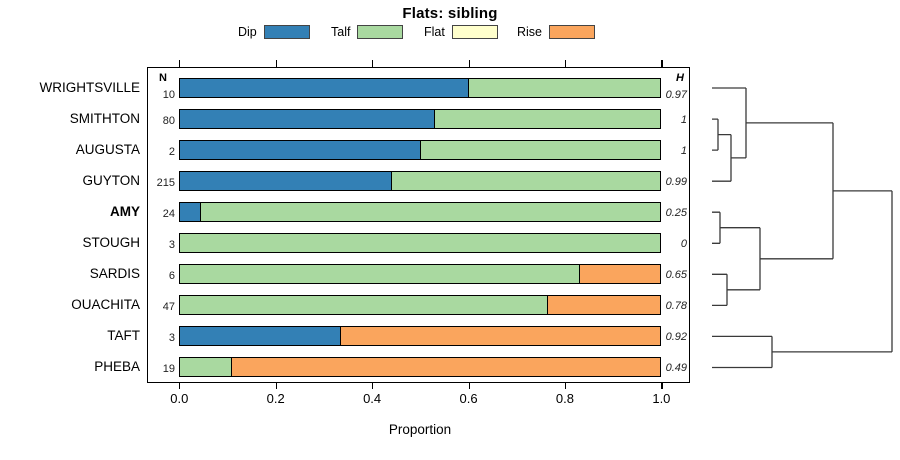 The height and width of the screenshot is (460, 900). What do you see at coordinates (434, 32) in the screenshot?
I see `legend-label-flat: Flat` at bounding box center [434, 32].